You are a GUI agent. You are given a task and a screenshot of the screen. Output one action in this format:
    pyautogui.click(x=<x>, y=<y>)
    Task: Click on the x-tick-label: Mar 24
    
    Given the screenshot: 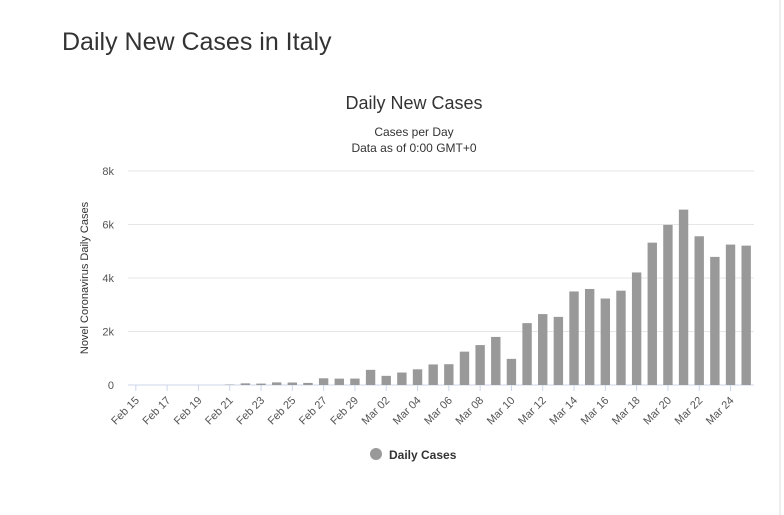 What is the action you would take?
    pyautogui.click(x=720, y=411)
    